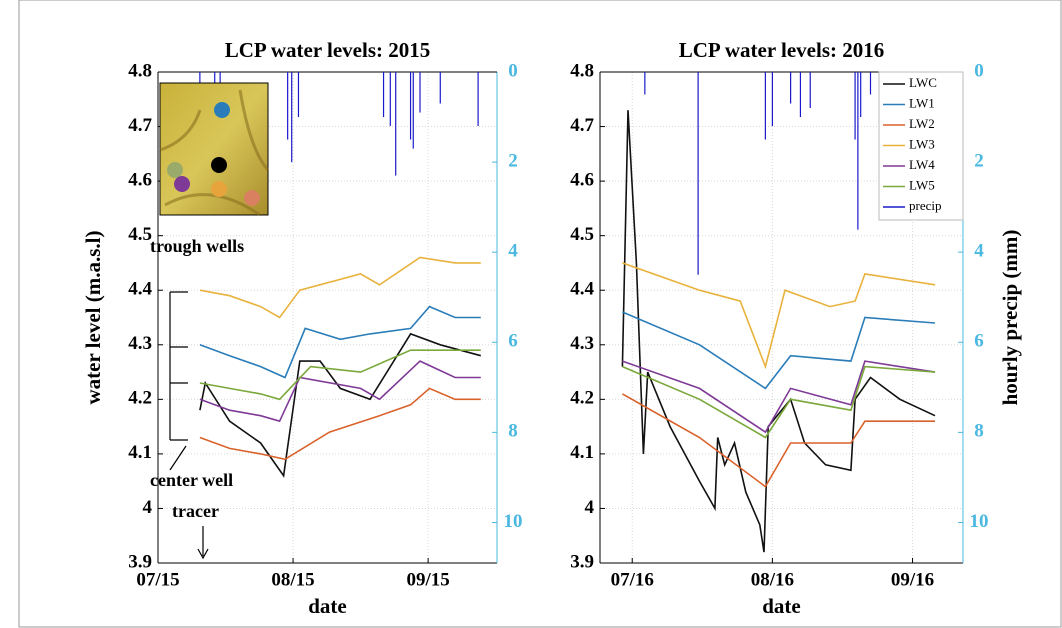  I want to click on annotation: trough wells, so click(197, 246).